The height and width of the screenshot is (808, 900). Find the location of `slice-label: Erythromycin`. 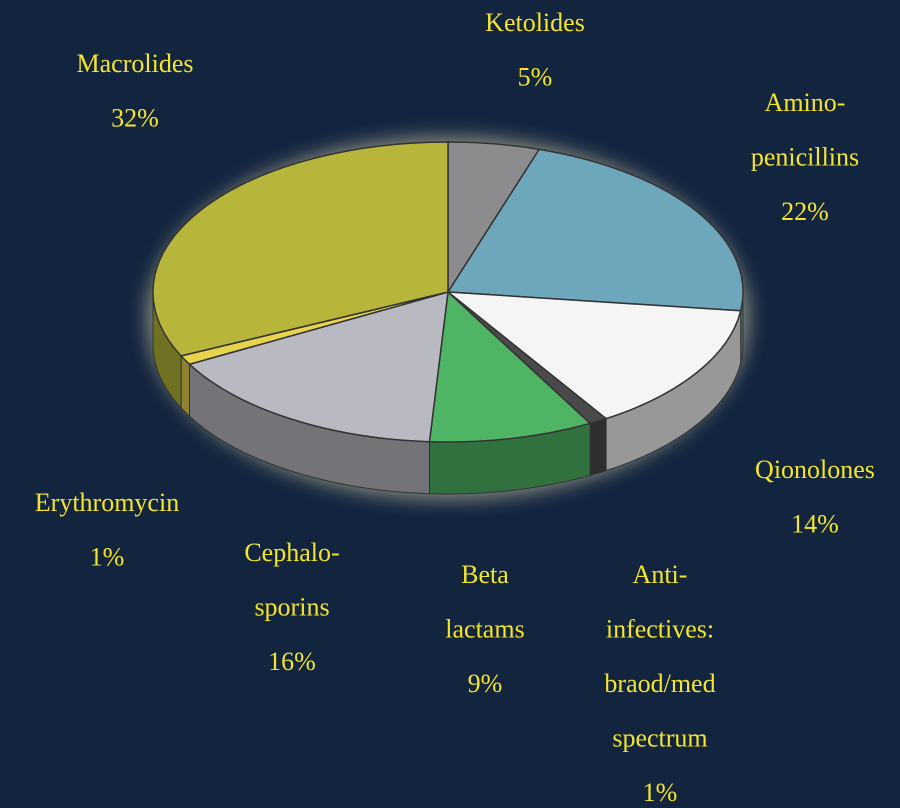

slice-label: Erythromycin is located at coordinates (107, 502).